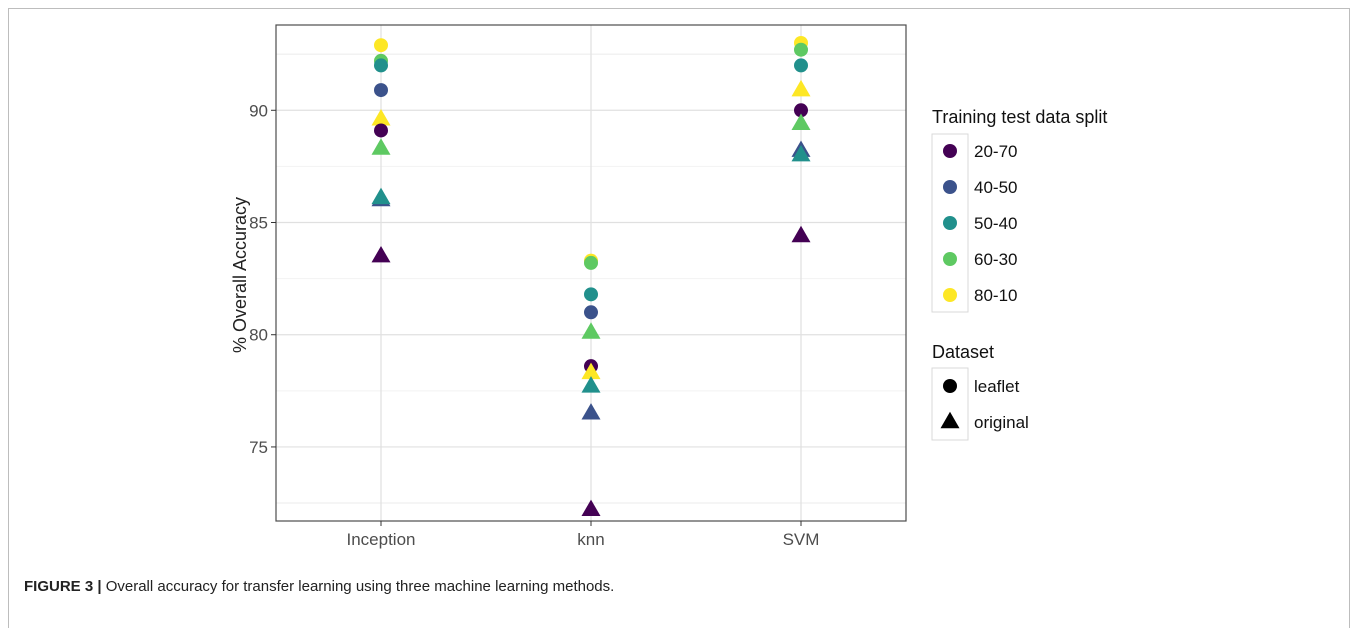  I want to click on point-inception-40-50-leaflet, so click(381, 90).